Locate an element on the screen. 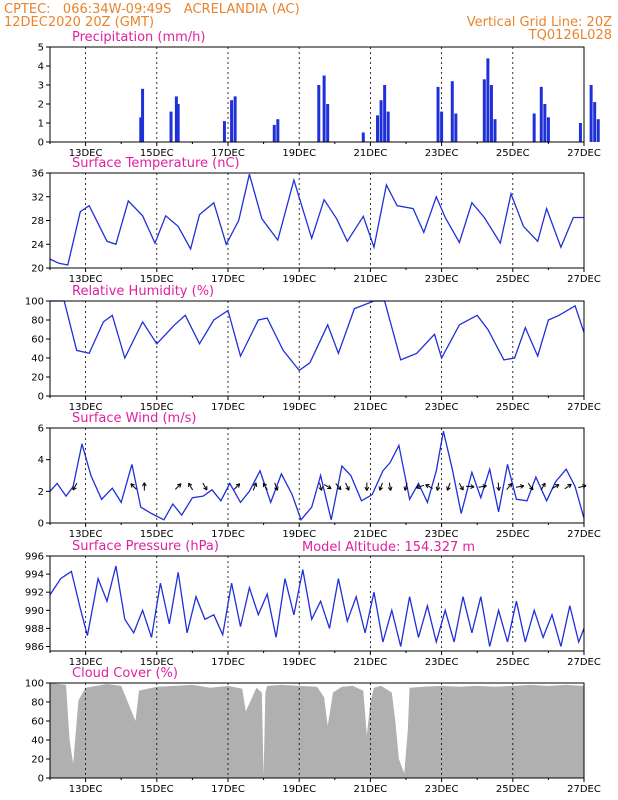 This screenshot has height=800, width=618. y-tick-label: 996 is located at coordinates (34, 557).